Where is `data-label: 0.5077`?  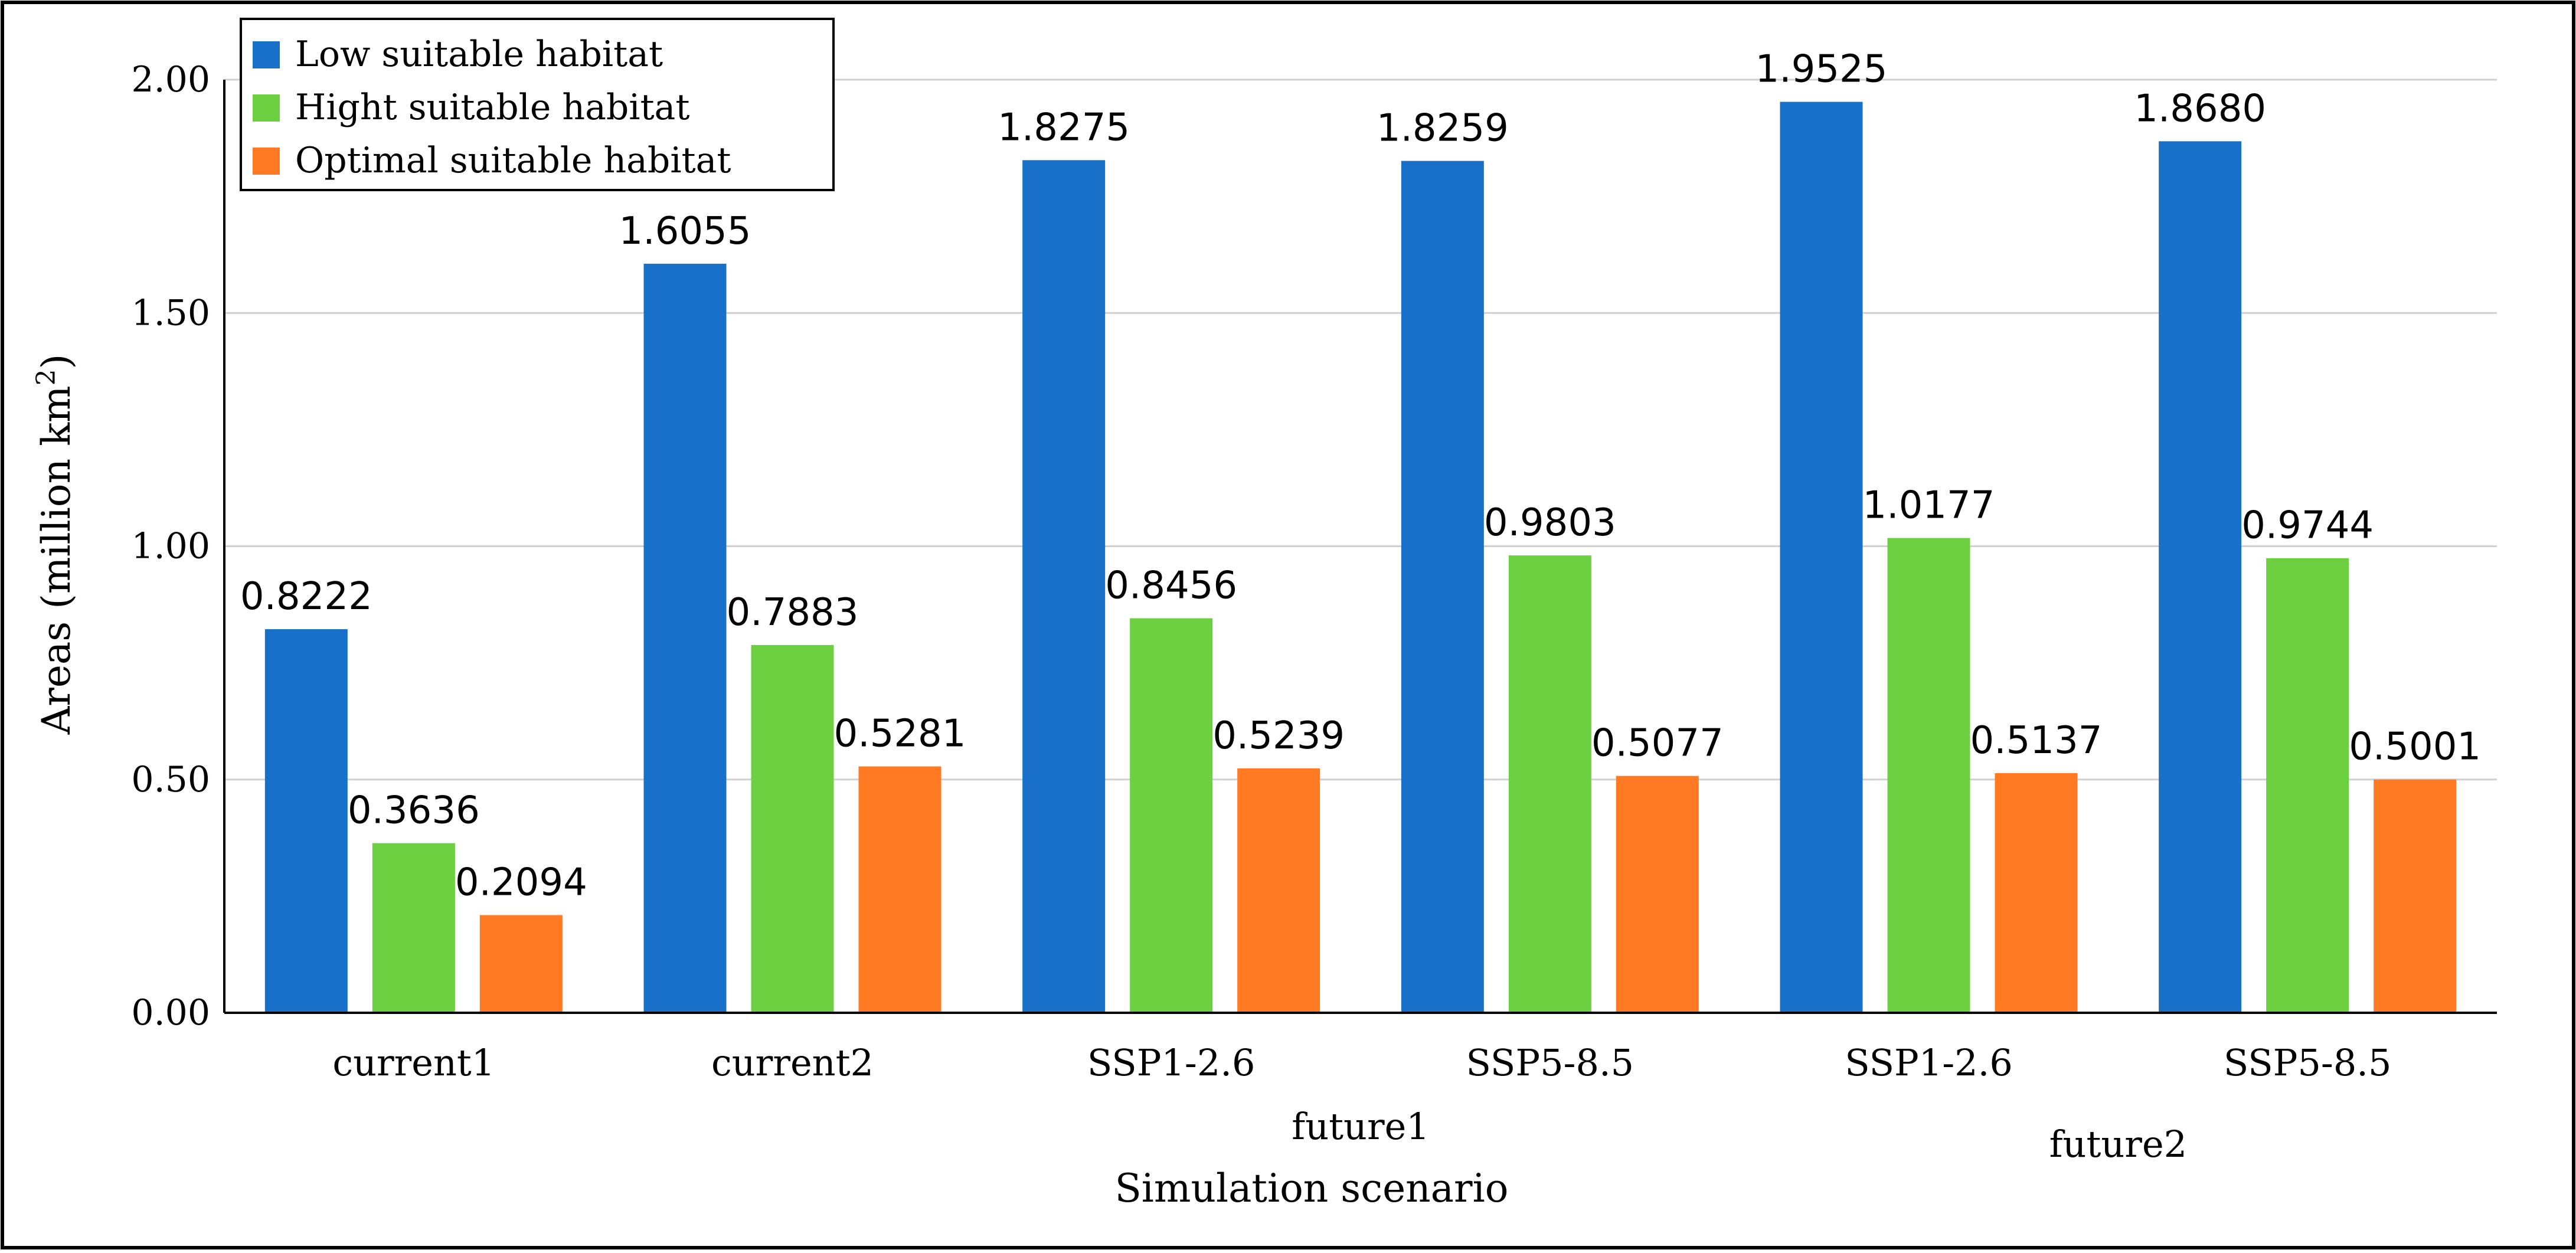 data-label: 0.5077 is located at coordinates (1657, 743).